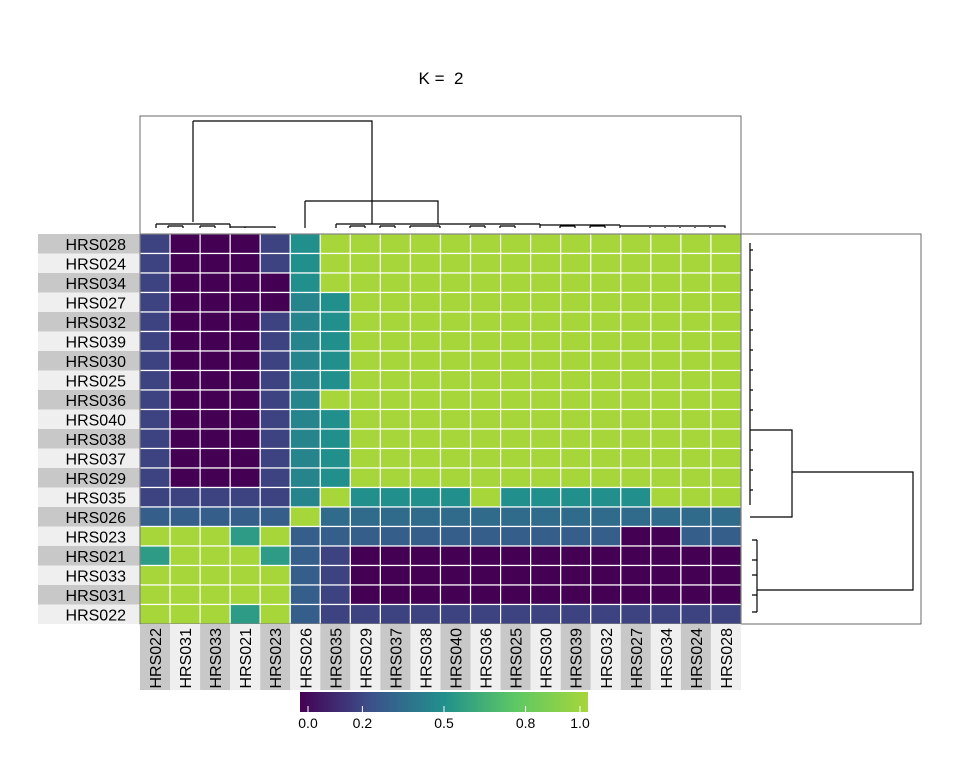  Describe the element at coordinates (580, 723) in the screenshot. I see `color-legend-tick-label: 1.0` at that location.